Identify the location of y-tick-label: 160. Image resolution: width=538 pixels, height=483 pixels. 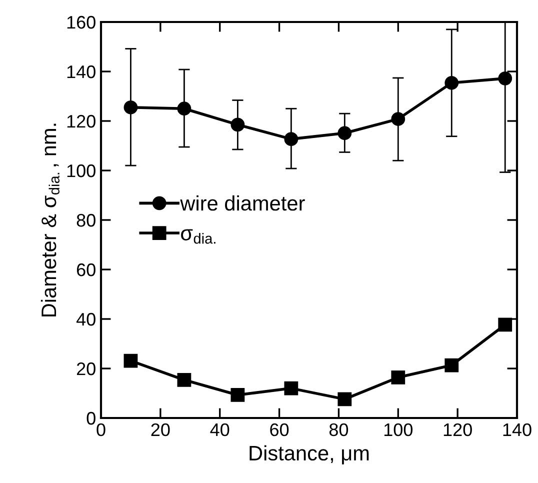
(81, 22).